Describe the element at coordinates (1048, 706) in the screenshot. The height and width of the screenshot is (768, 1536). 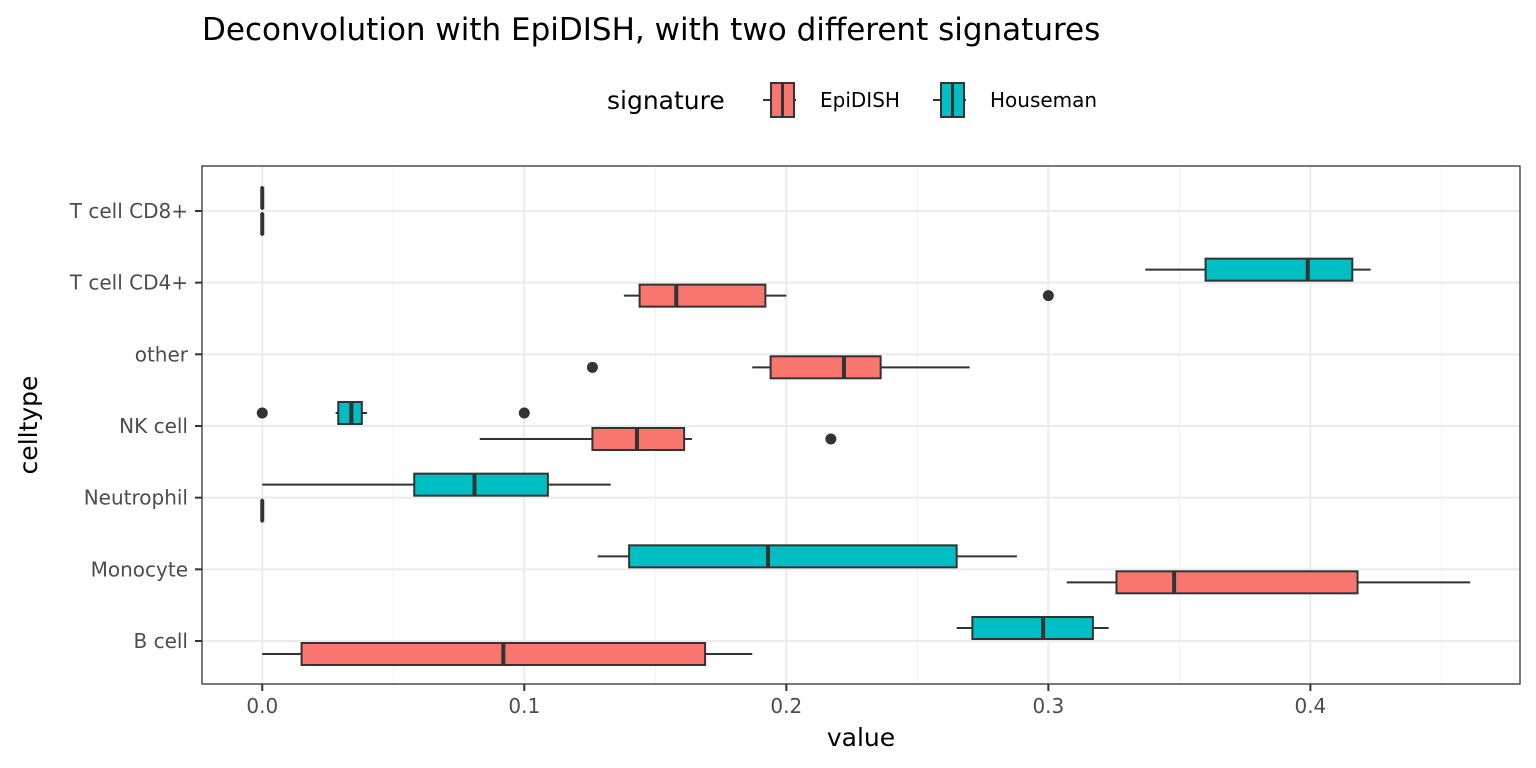
I see `x-tick-label: 0.3` at that location.